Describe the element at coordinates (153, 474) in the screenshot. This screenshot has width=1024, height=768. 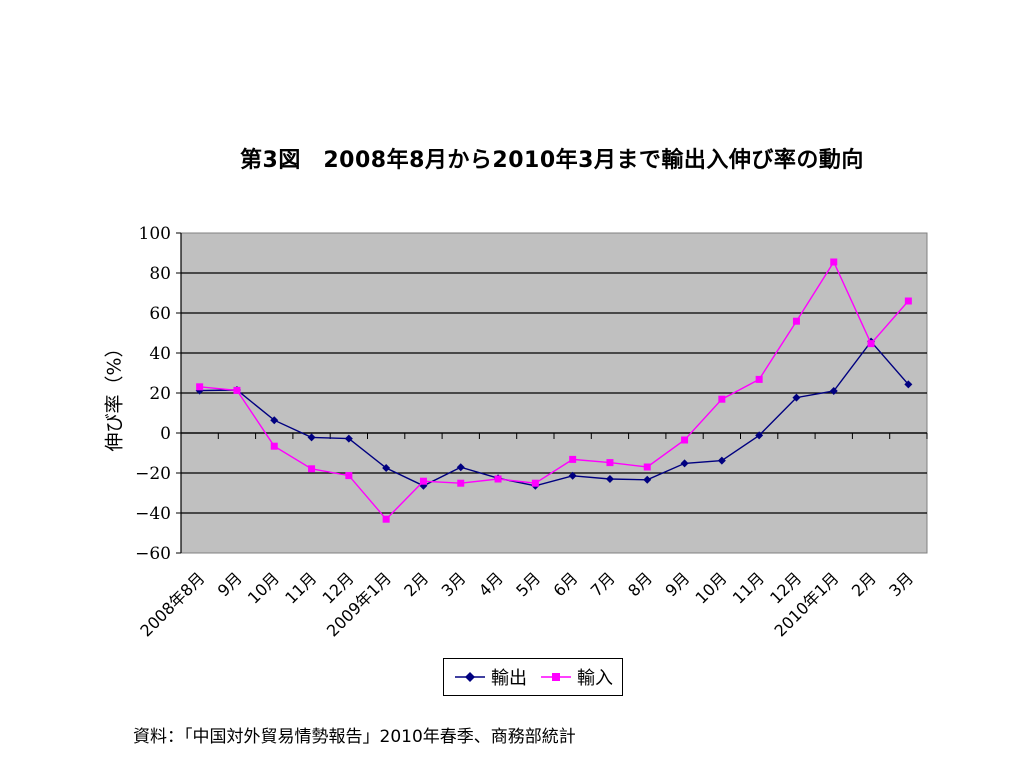
I see `y-tick-label: −20` at that location.